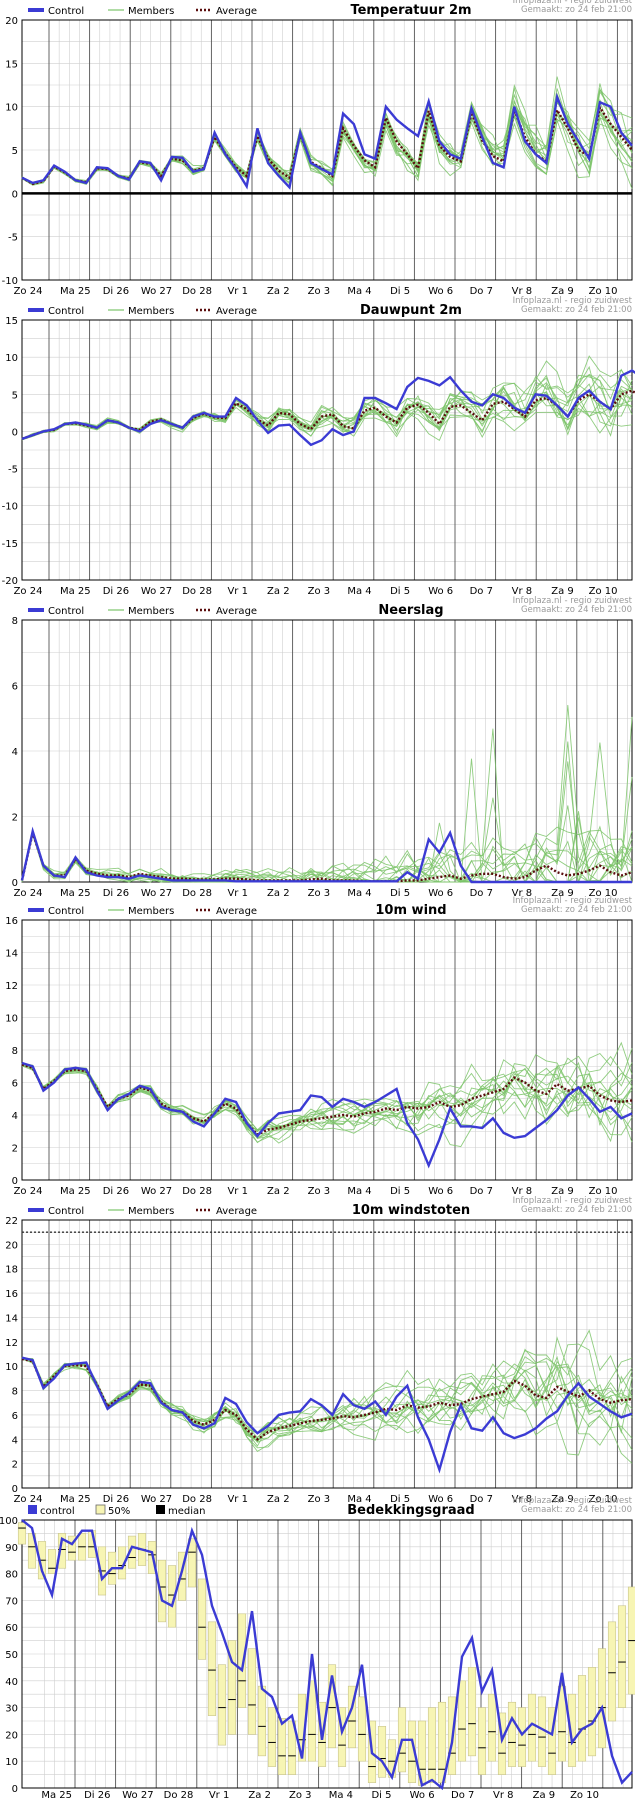 Image resolution: width=635 pixels, height=1804 pixels. Describe the element at coordinates (411, 1210) in the screenshot. I see `chart-title: 10m windstoten` at that location.